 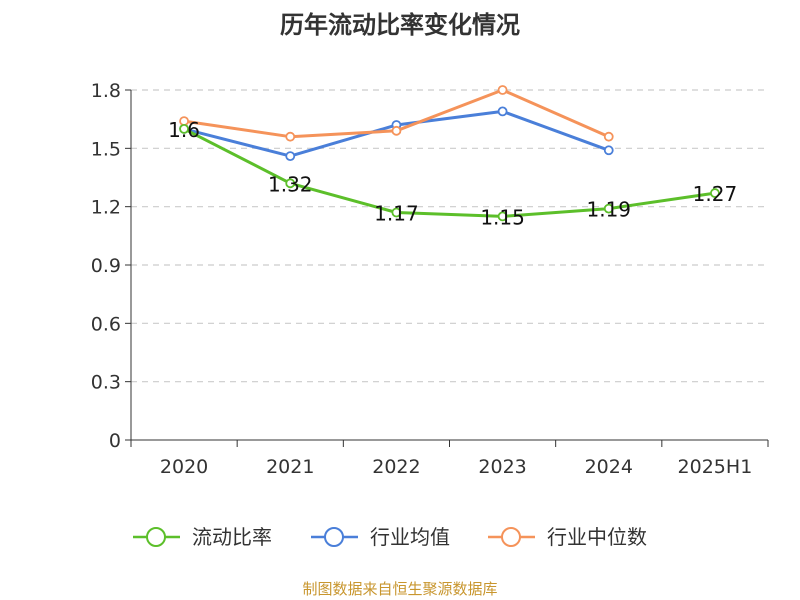 I want to click on data-label: 1.32, so click(x=290, y=184).